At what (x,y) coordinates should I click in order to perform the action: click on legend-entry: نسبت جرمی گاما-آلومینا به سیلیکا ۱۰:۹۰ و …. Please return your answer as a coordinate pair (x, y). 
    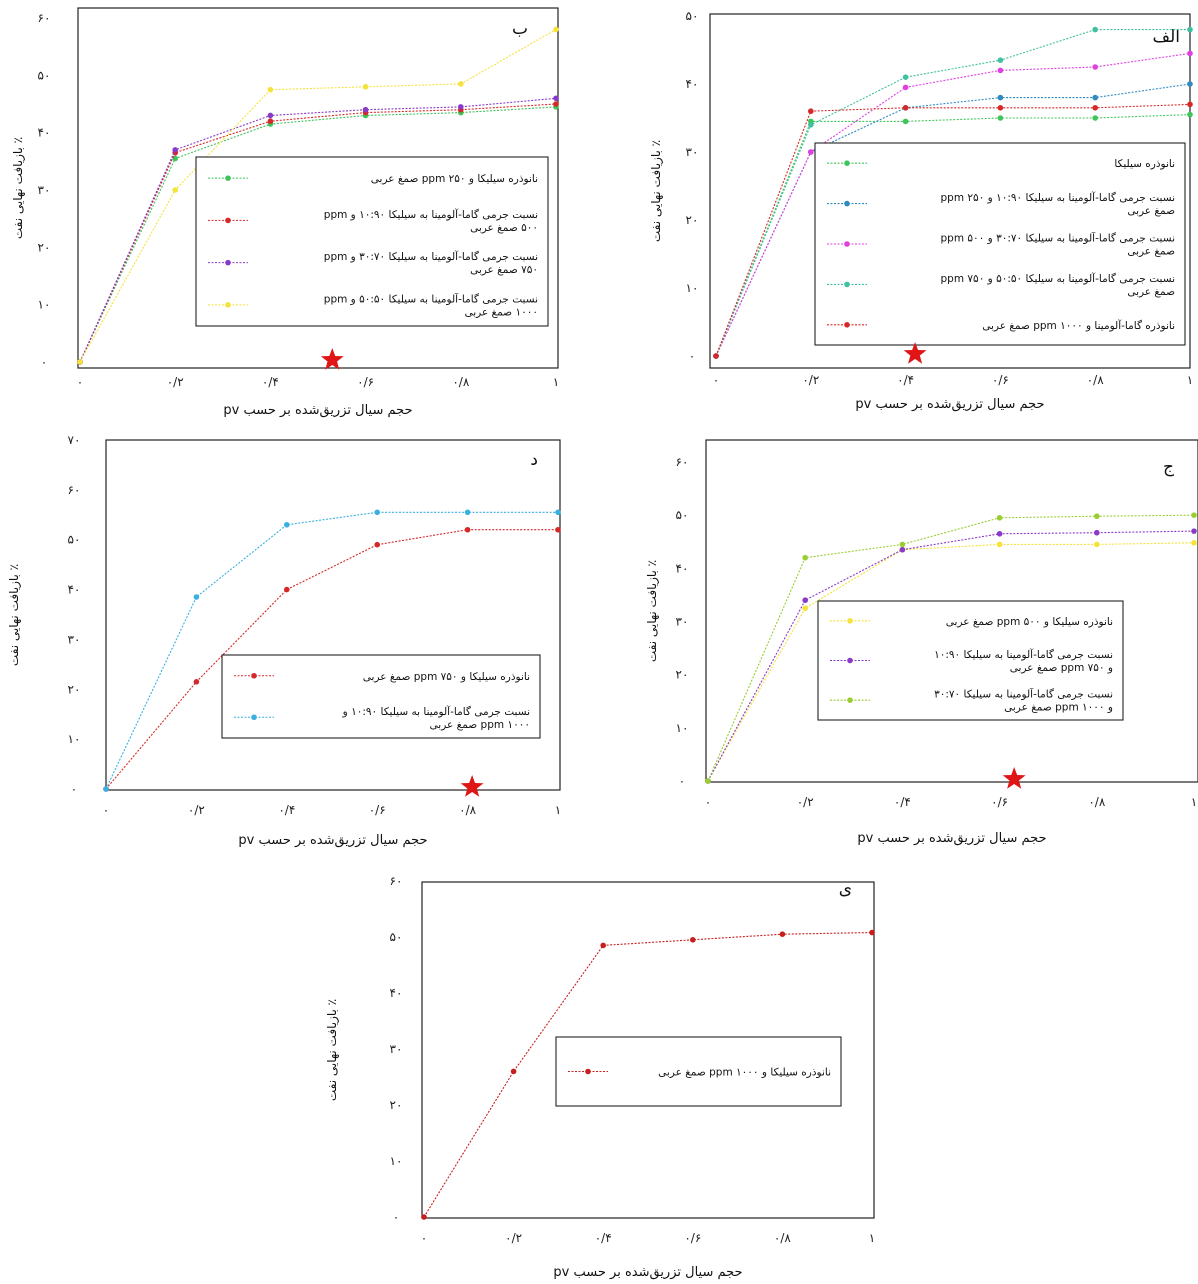
    Looking at the image, I should click on (1023, 661).